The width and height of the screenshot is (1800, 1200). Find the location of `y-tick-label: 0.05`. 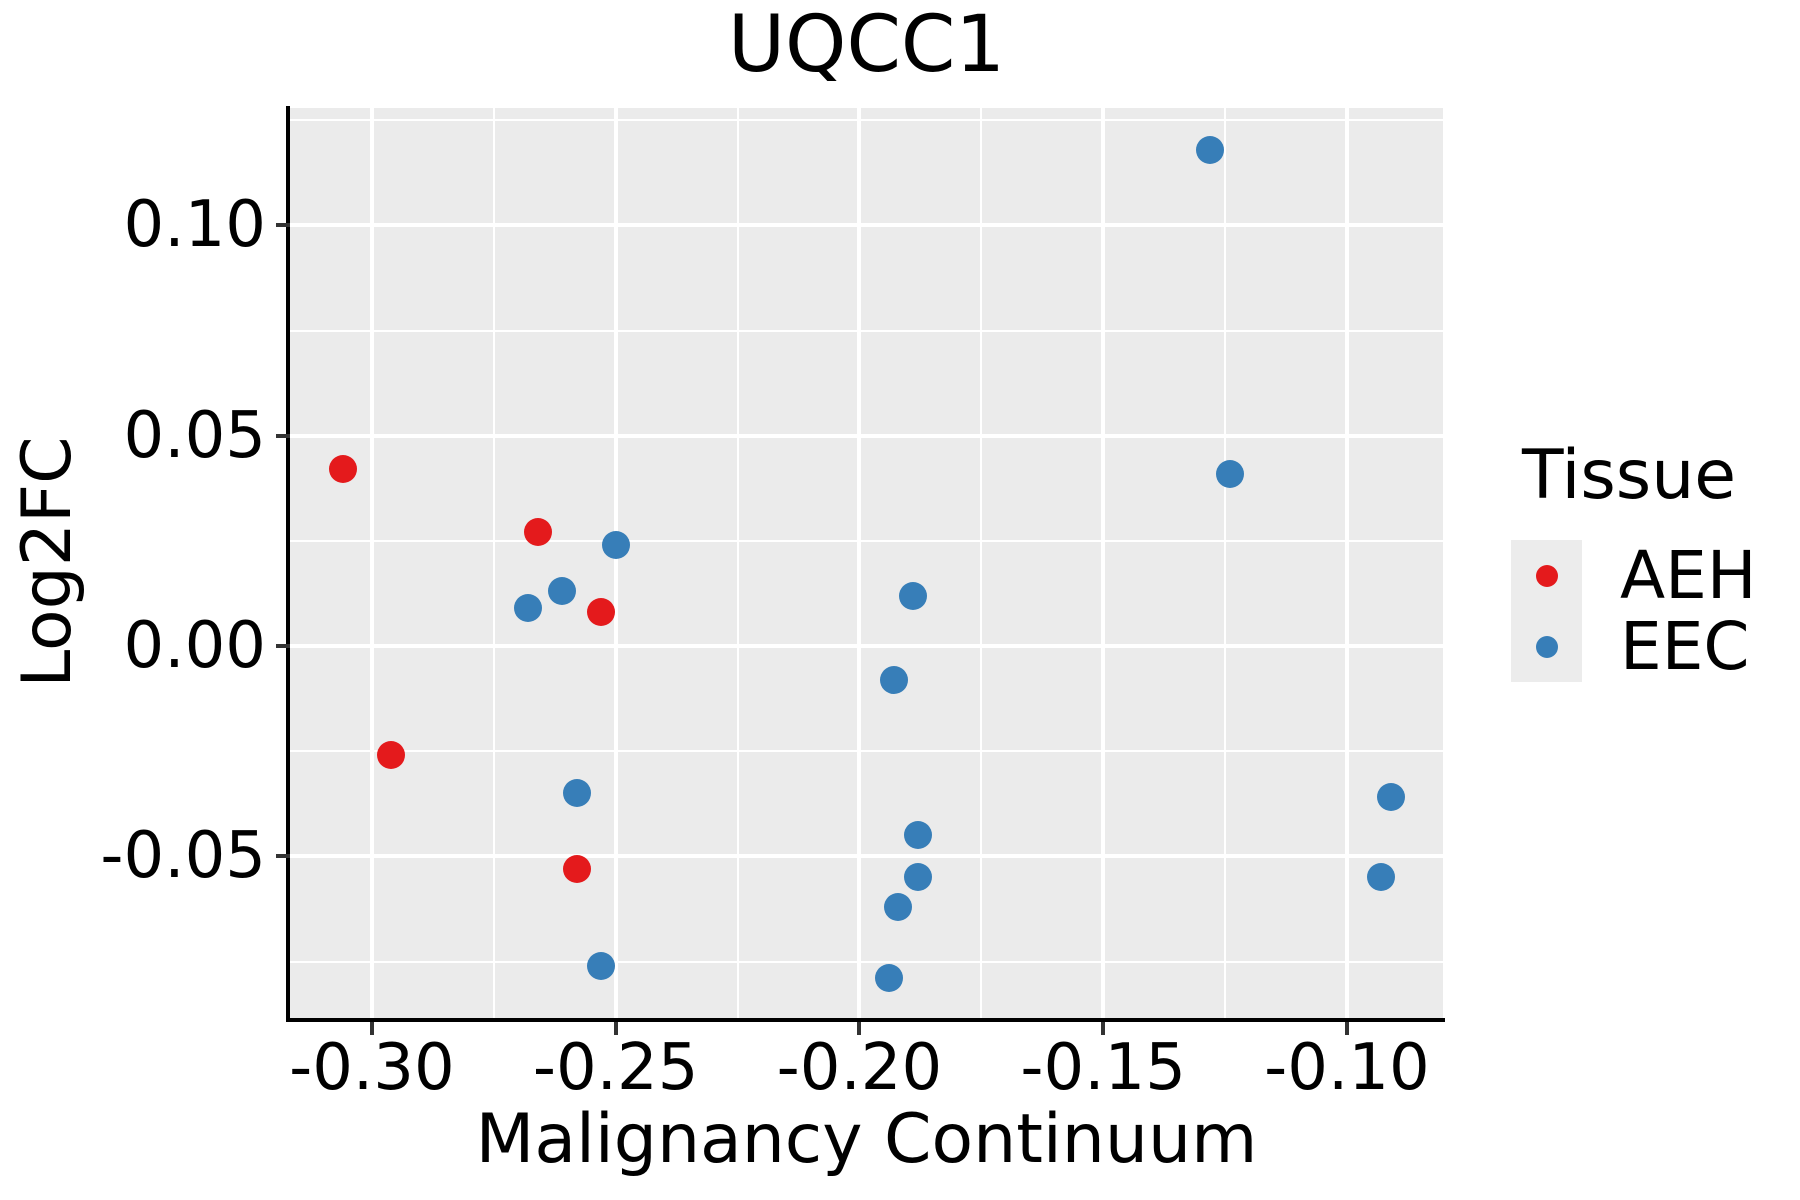

y-tick-label: 0.05 is located at coordinates (195, 435).